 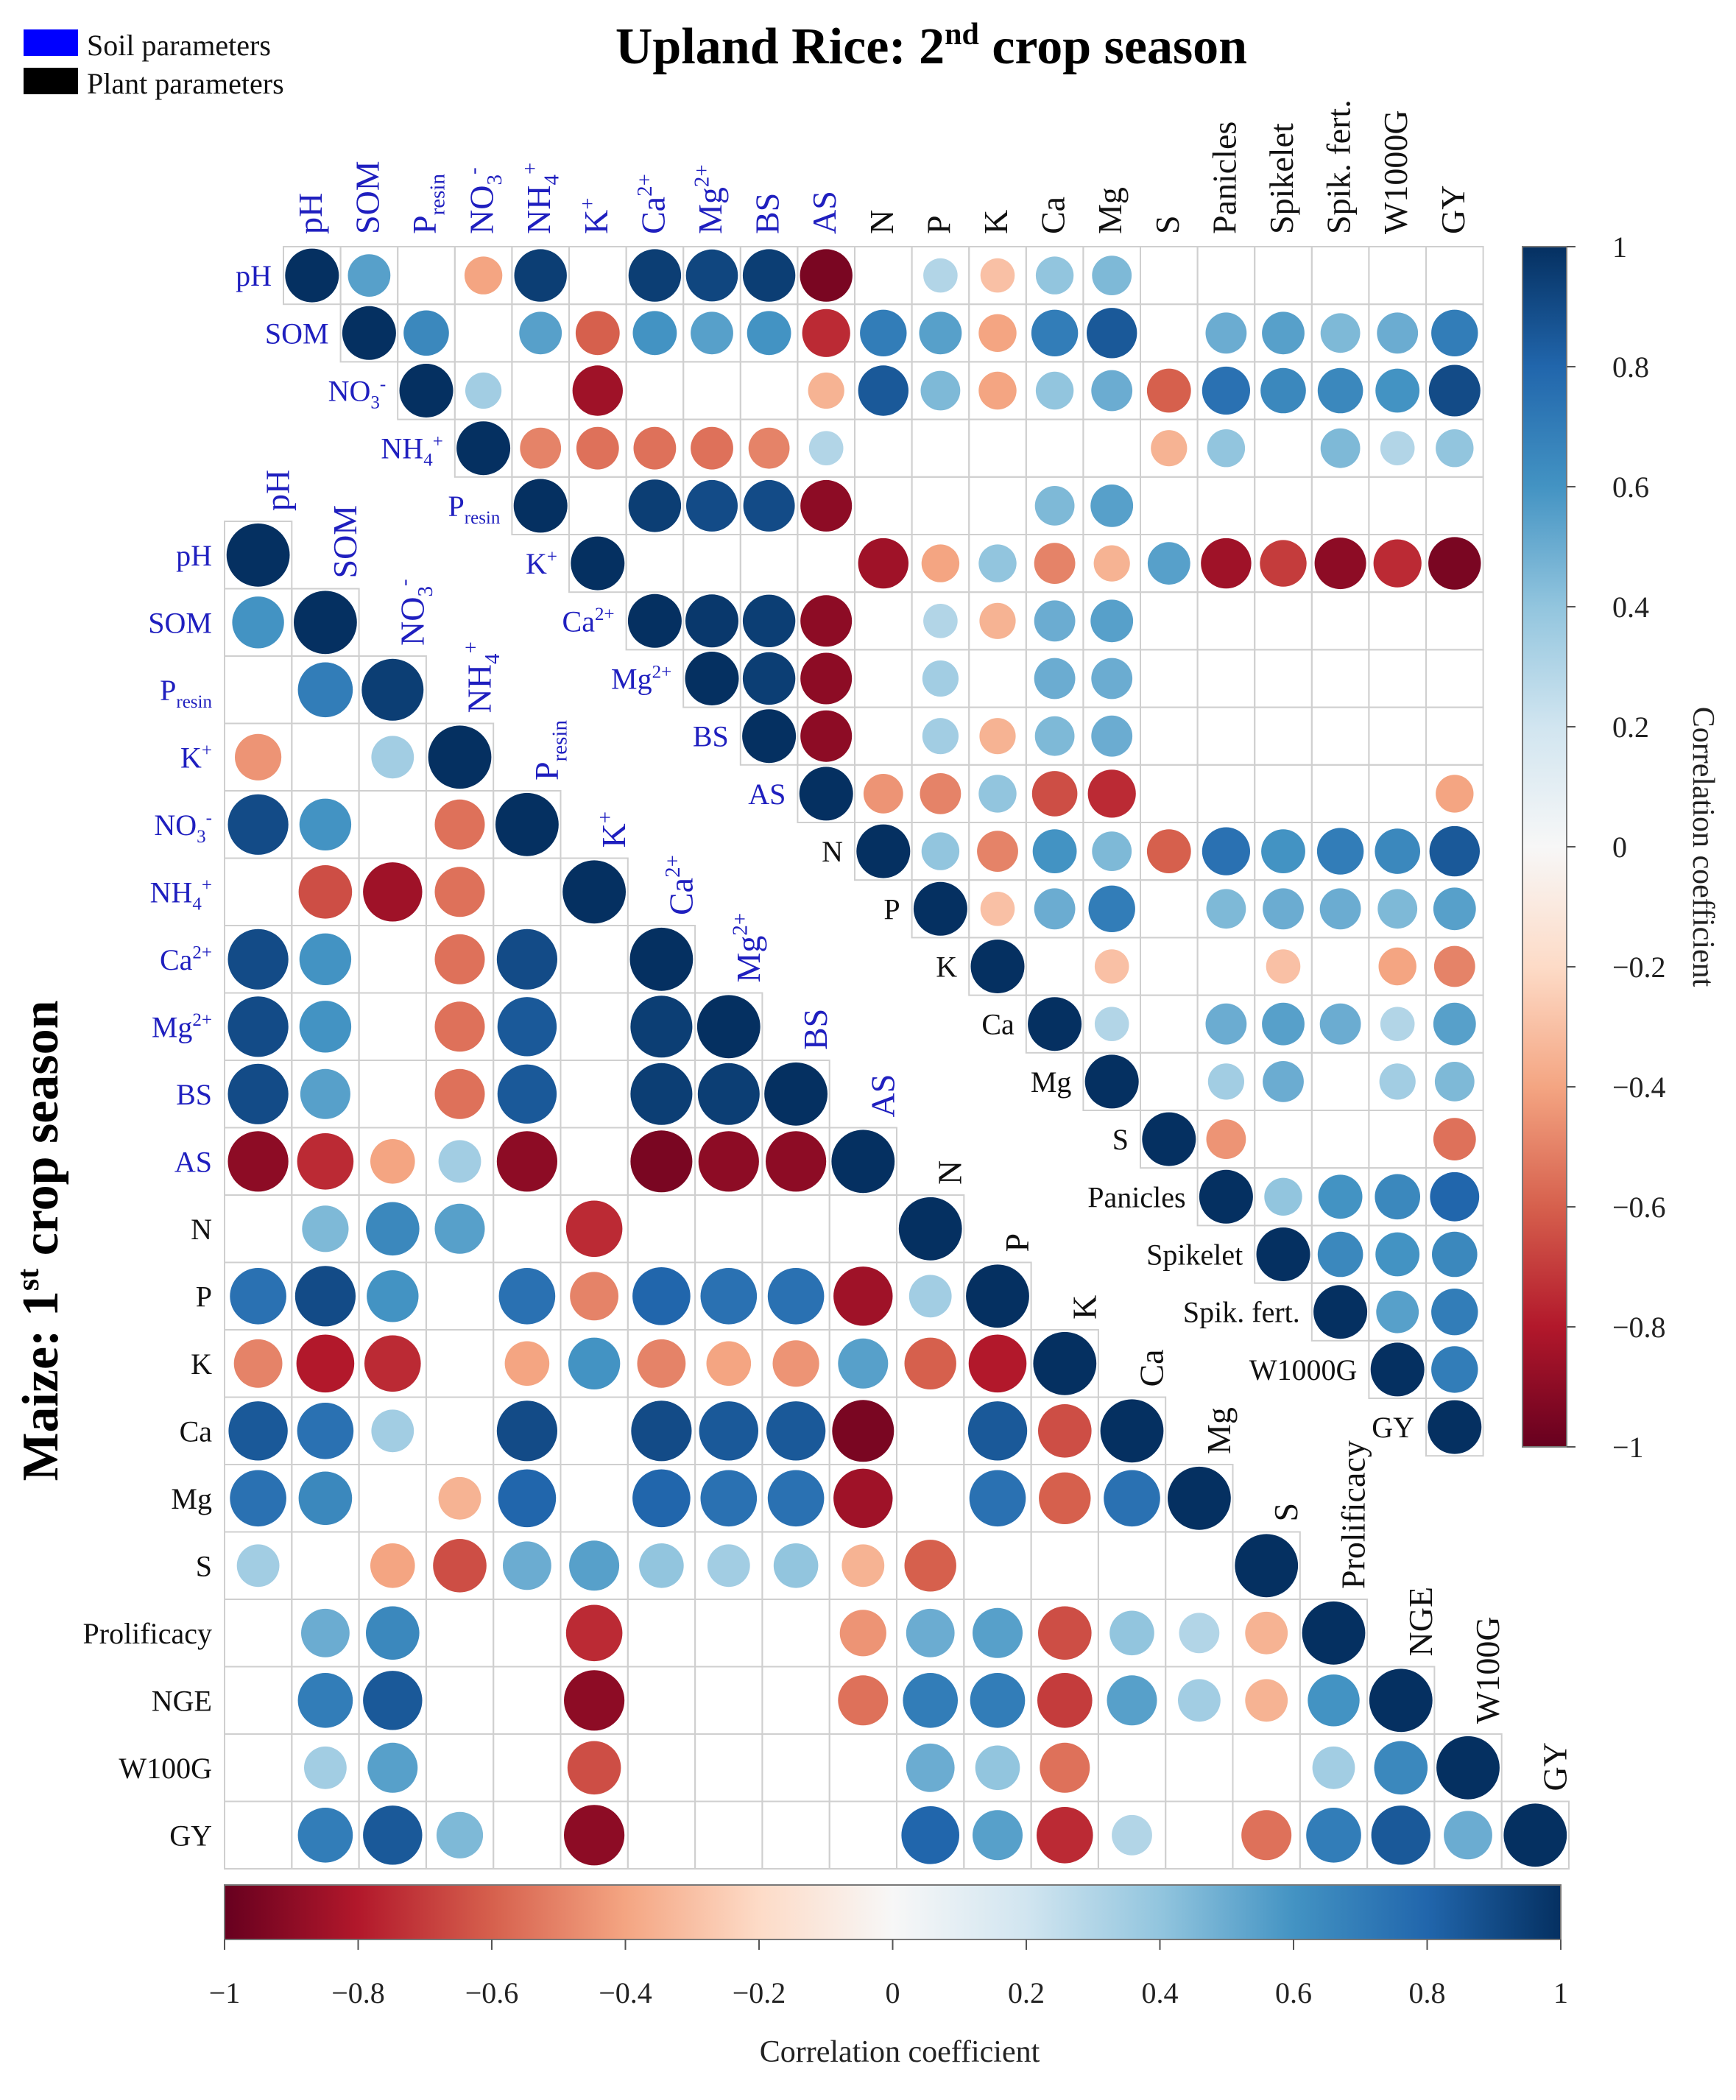 What do you see at coordinates (179, 45) in the screenshot?
I see `soil-legend-label: Soil parameters` at bounding box center [179, 45].